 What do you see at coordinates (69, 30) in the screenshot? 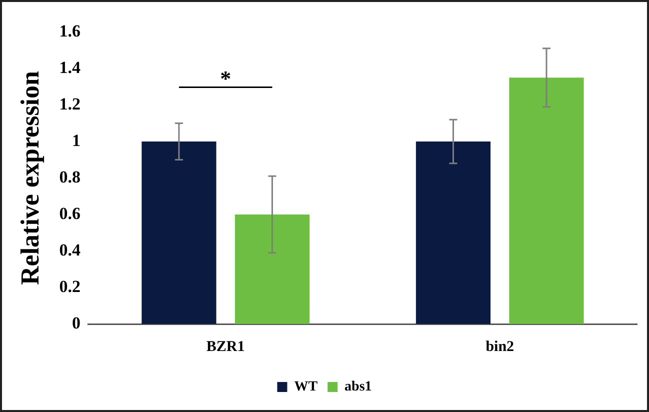
I see `y-tick-label: 1.6` at bounding box center [69, 30].